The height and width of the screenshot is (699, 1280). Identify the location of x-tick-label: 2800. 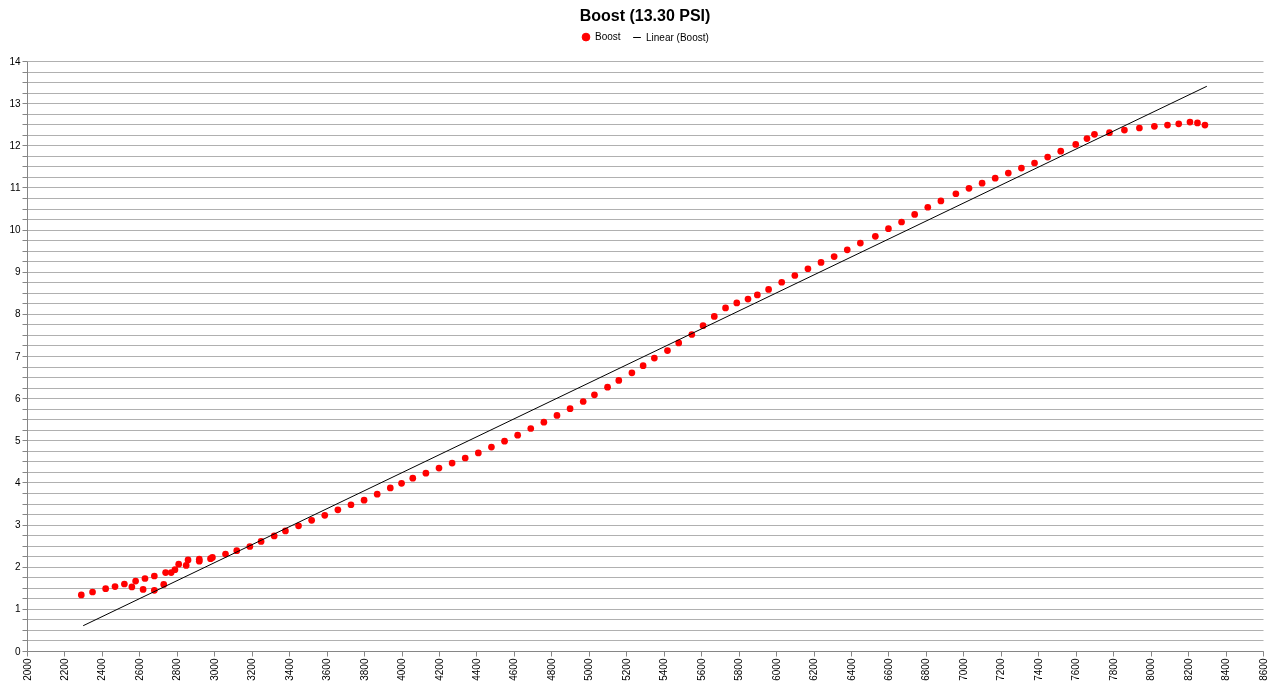
(177, 669).